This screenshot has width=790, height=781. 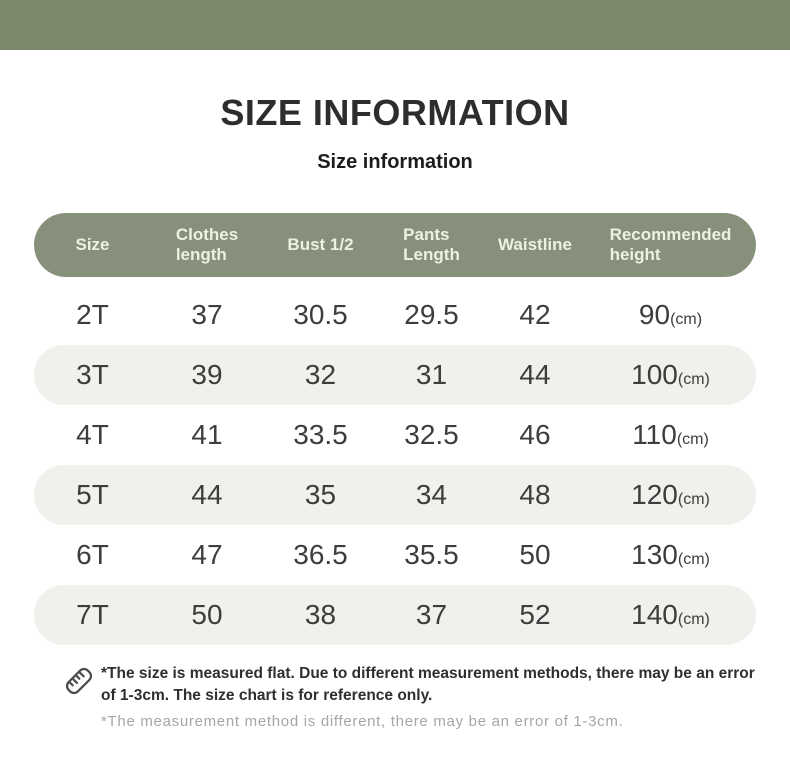 I want to click on pants-length-cell: 31, so click(x=431, y=374).